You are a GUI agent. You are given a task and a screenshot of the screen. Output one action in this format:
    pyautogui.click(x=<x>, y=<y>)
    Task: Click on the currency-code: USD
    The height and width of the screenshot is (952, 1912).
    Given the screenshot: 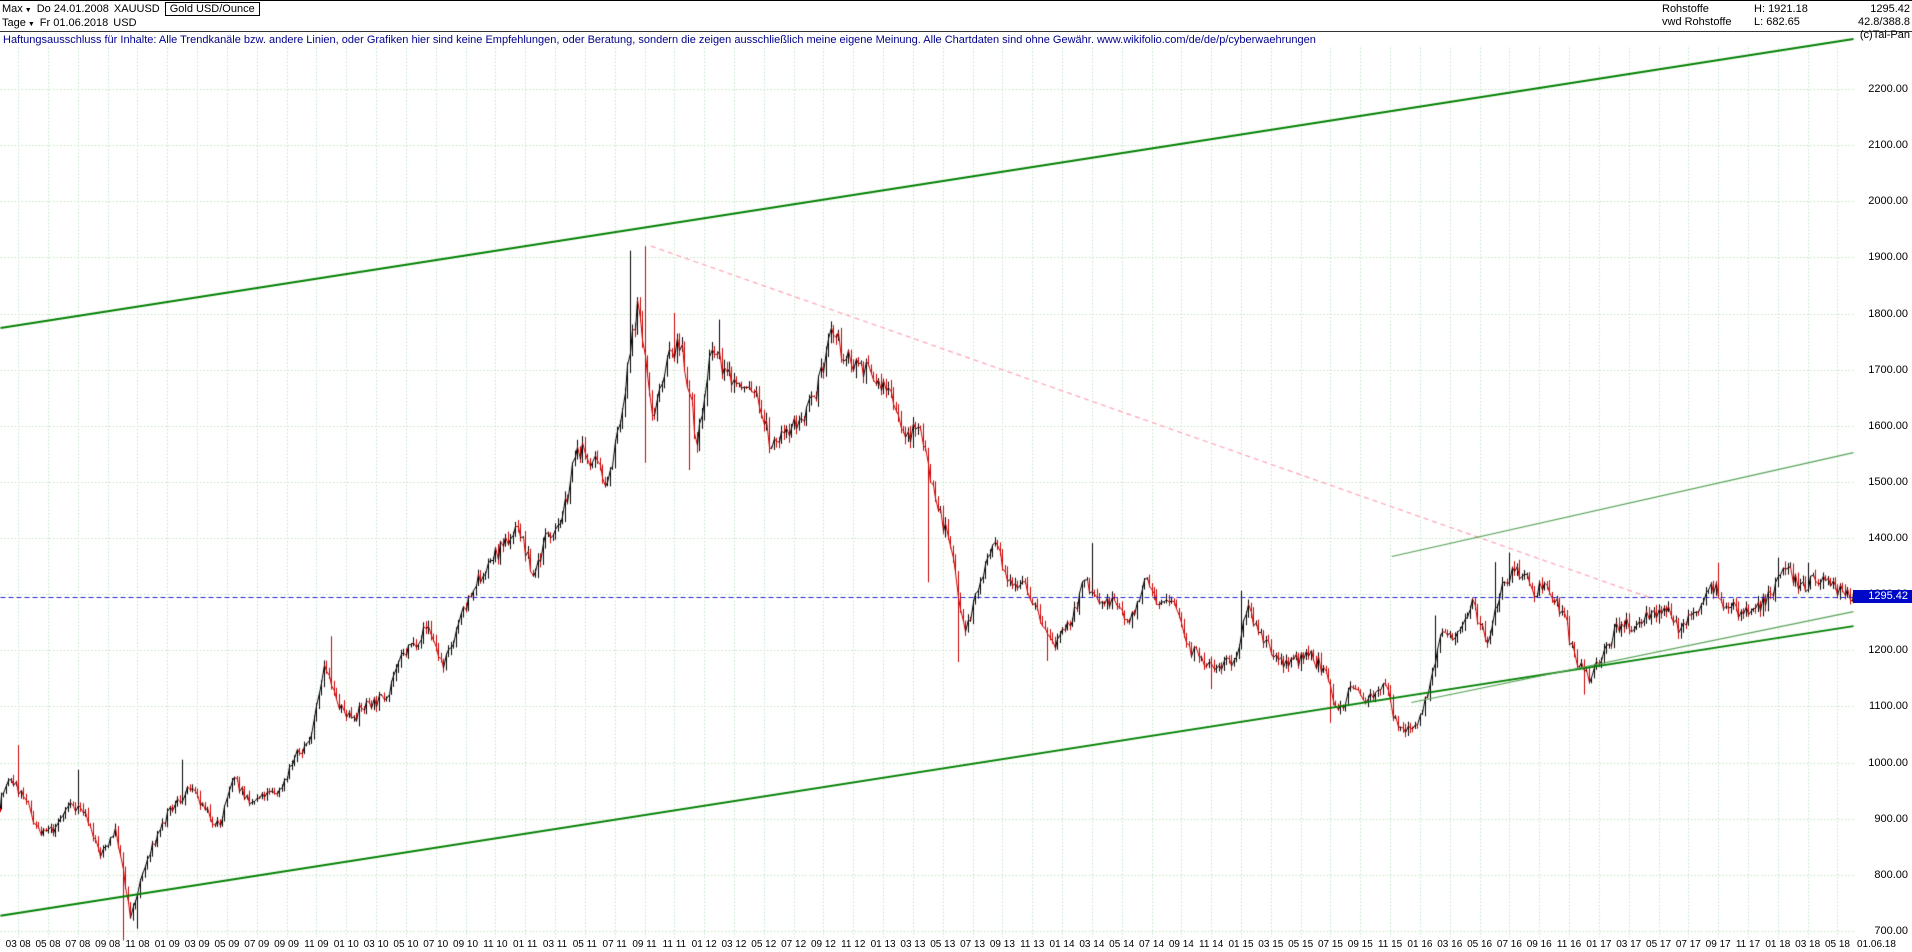 What is the action you would take?
    pyautogui.click(x=125, y=23)
    